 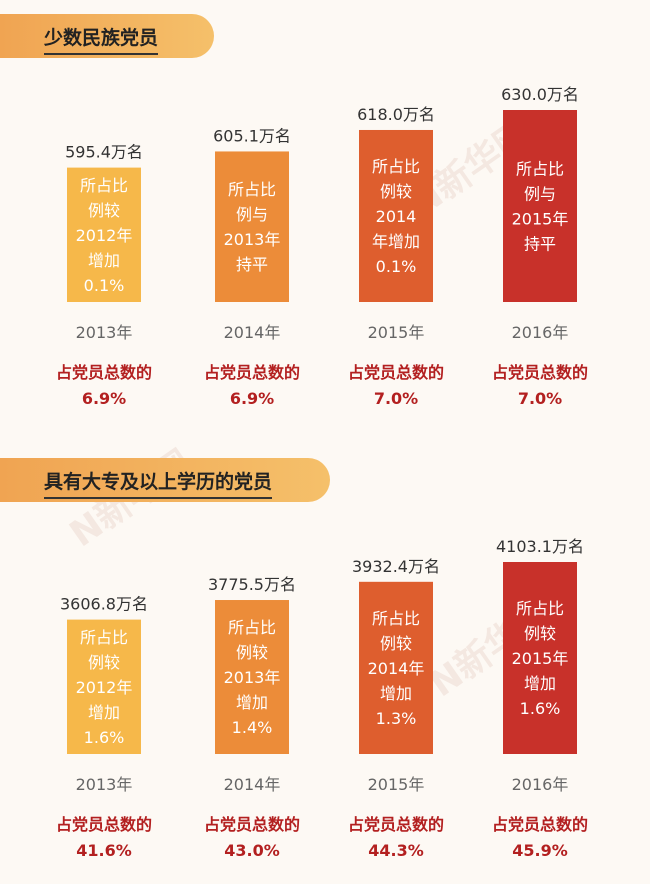 I want to click on share-value: 45.9%, so click(x=540, y=850).